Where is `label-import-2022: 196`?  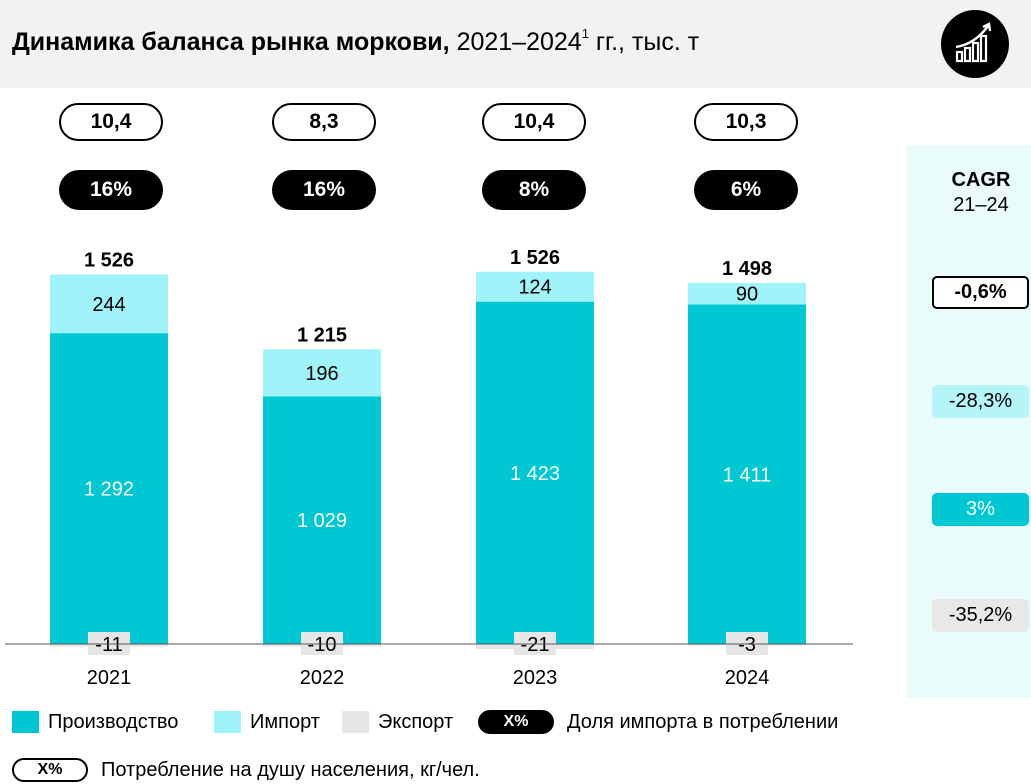 label-import-2022: 196 is located at coordinates (321, 374).